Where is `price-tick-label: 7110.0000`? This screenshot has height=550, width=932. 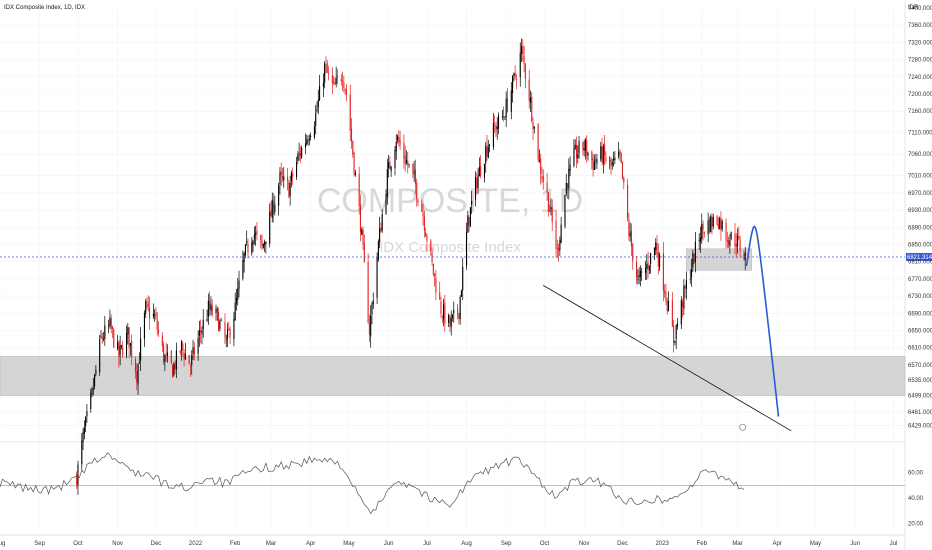
price-tick-label: 7110.0000 is located at coordinates (920, 134).